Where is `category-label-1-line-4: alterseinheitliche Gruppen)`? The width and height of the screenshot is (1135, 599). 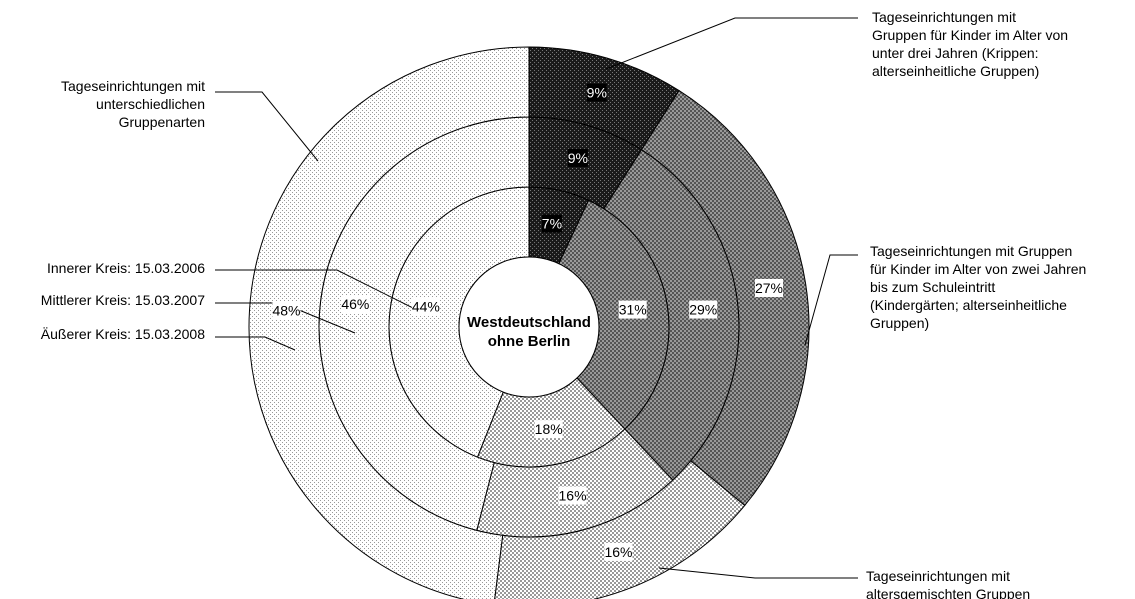 category-label-1-line-4: alterseinheitliche Gruppen) is located at coordinates (955, 71).